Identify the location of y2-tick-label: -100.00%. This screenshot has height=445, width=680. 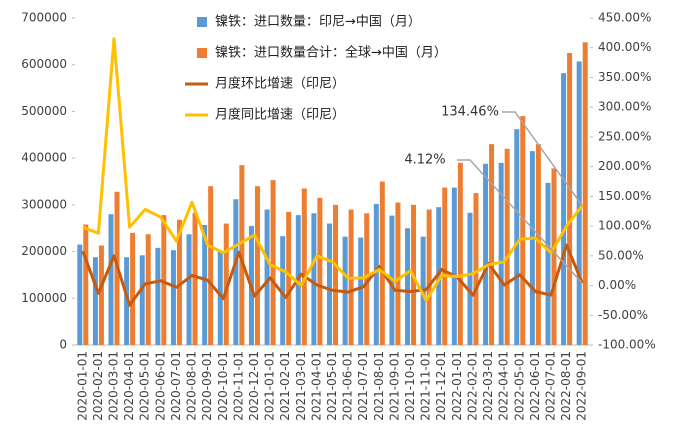
(627, 345).